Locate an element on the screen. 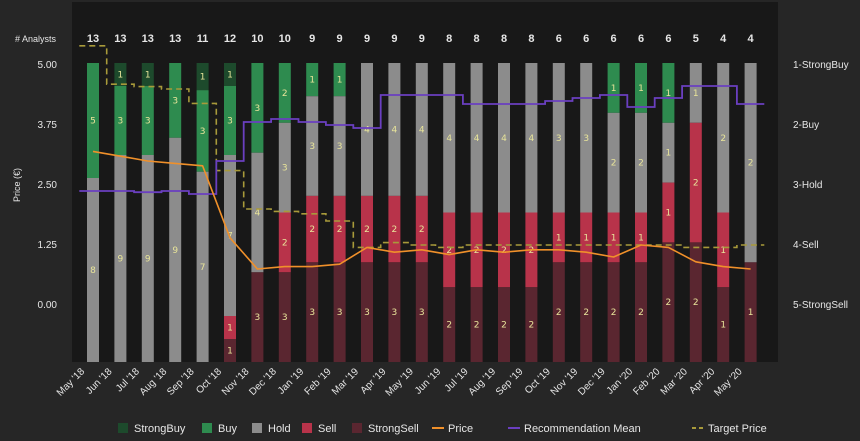 The height and width of the screenshot is (441, 860). segment-count-label: 7 is located at coordinates (203, 268).